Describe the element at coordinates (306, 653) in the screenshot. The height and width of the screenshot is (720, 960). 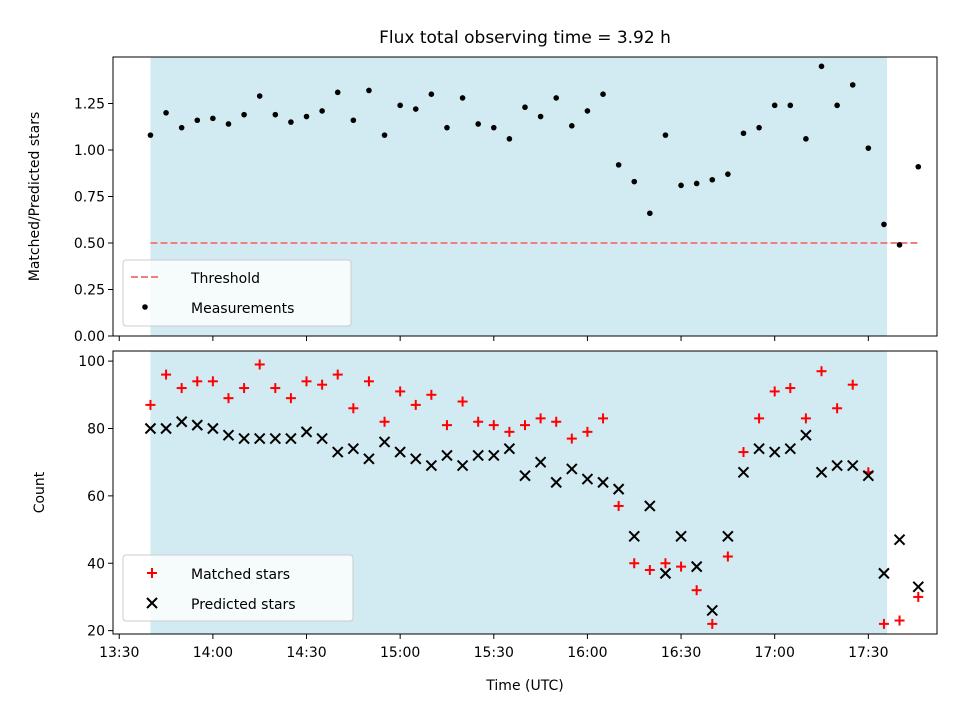
I see `x-tick-label: 14:30` at that location.